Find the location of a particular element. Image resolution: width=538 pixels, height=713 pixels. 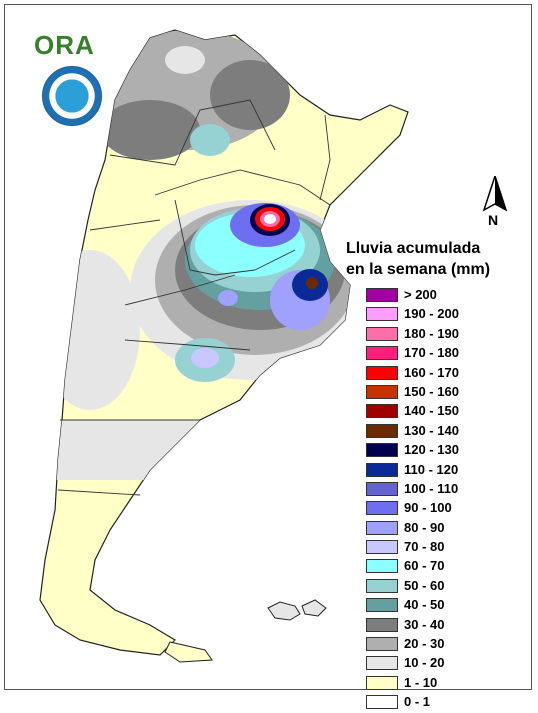

legend-row: 110 - 120 is located at coordinates (436, 470).